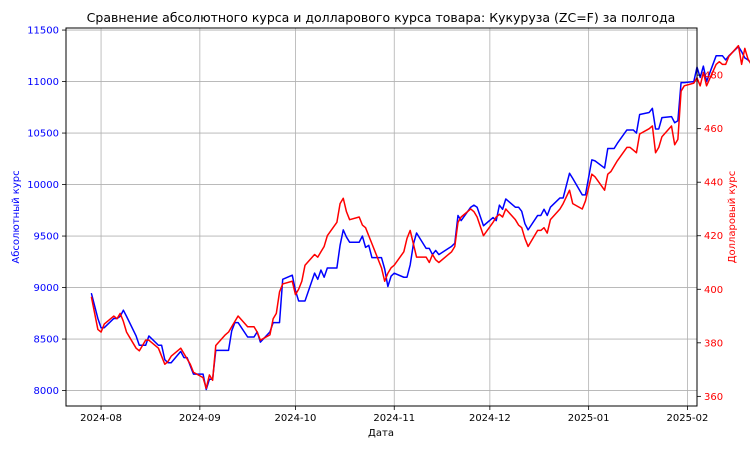 The width and height of the screenshot is (750, 450). I want to click on y-left-tick-label: 8500, so click(46, 340).